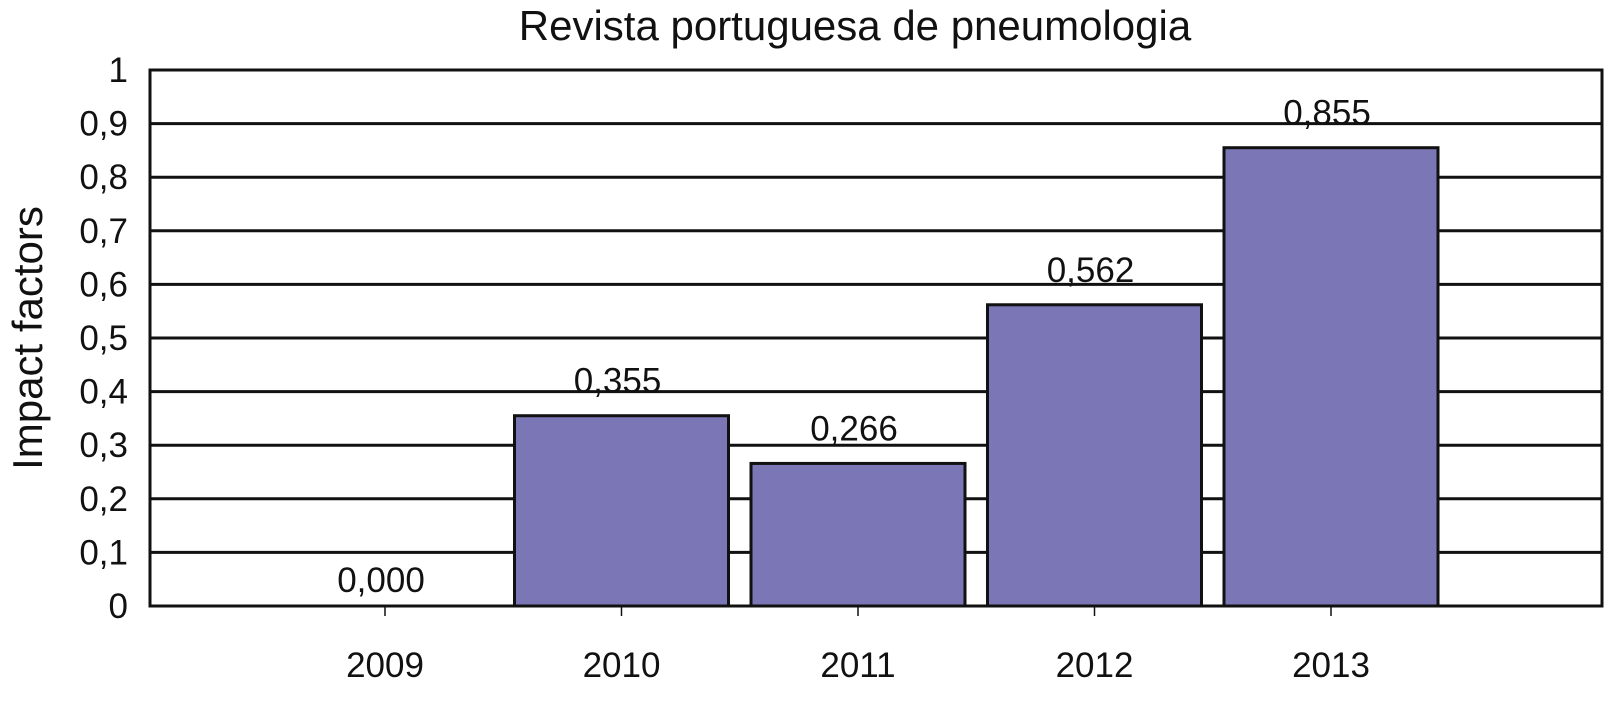 The height and width of the screenshot is (715, 1609). I want to click on data-label-2012: 0,562, so click(1091, 270).